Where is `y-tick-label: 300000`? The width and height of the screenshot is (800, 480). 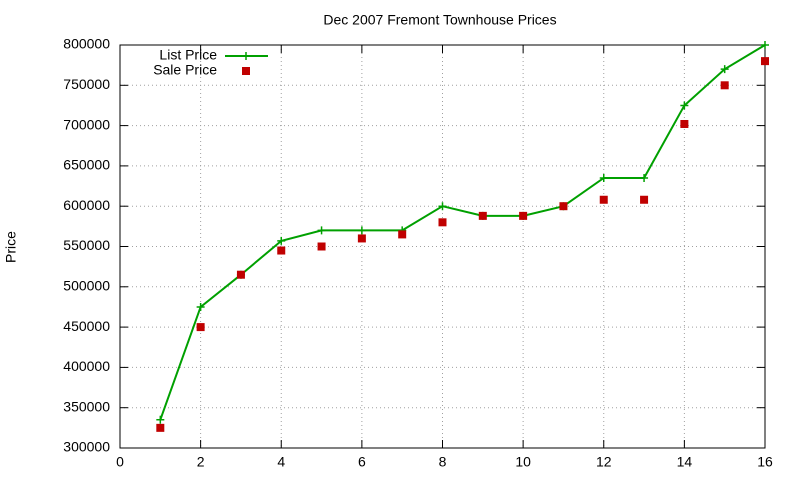
y-tick-label: 300000 is located at coordinates (86, 447).